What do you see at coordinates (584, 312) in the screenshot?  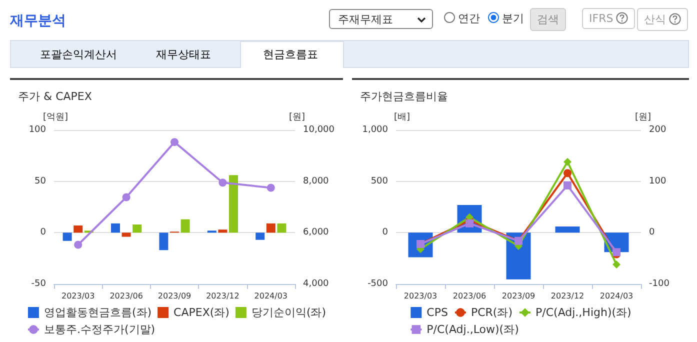 I see `legend-label: P/C(Adj.,High)(좌)` at bounding box center [584, 312].